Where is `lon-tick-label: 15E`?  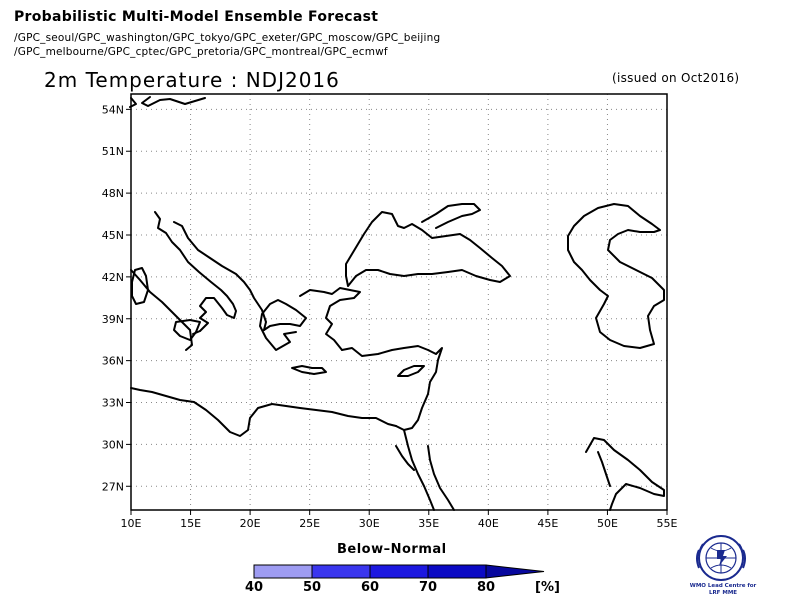
lon-tick-label: 15E is located at coordinates (190, 523).